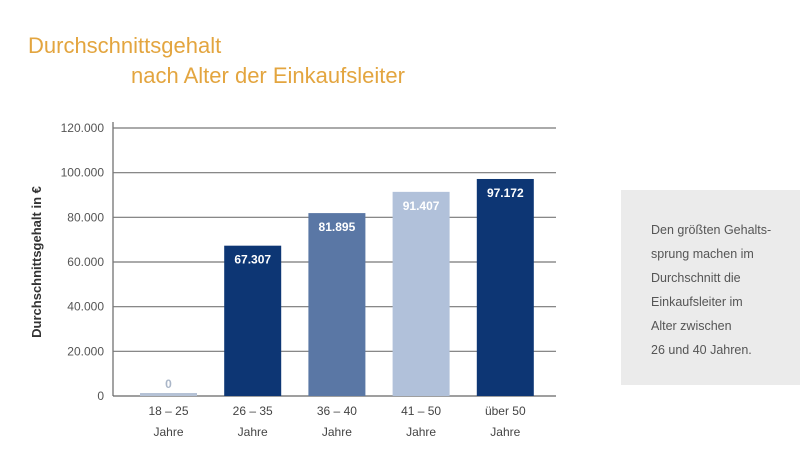  I want to click on note-line: Den größten Gehalts-, so click(711, 230).